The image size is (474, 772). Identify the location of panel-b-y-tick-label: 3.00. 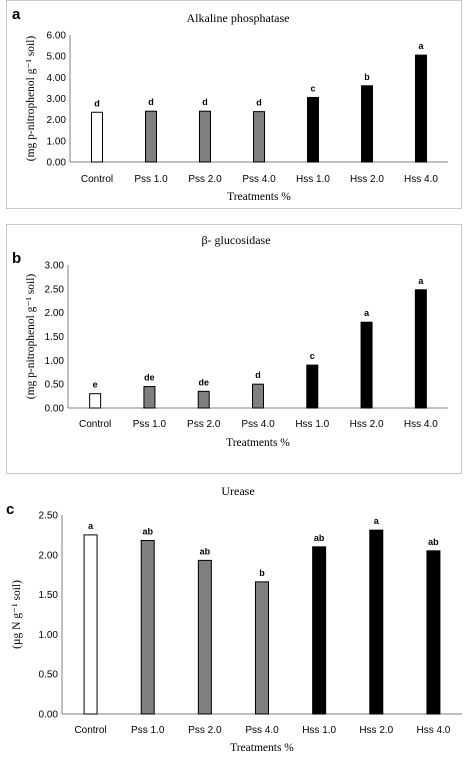
(55, 266).